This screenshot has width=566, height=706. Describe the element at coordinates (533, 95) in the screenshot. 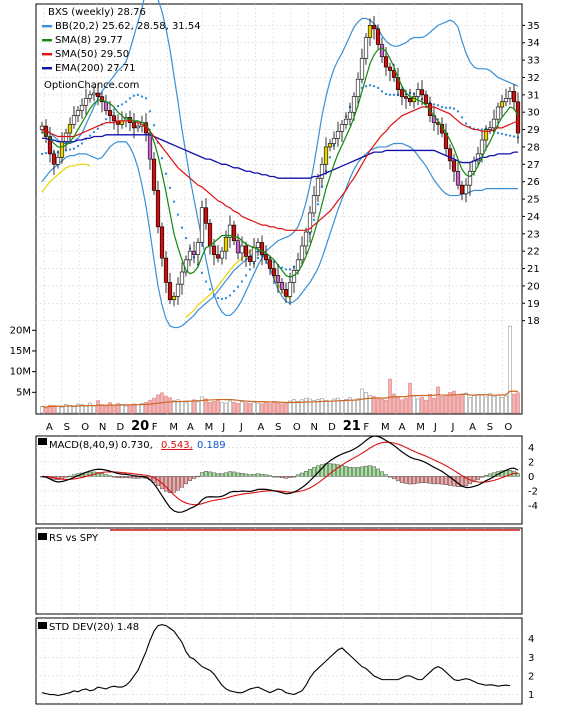

I see `price-tick-label: 31` at that location.